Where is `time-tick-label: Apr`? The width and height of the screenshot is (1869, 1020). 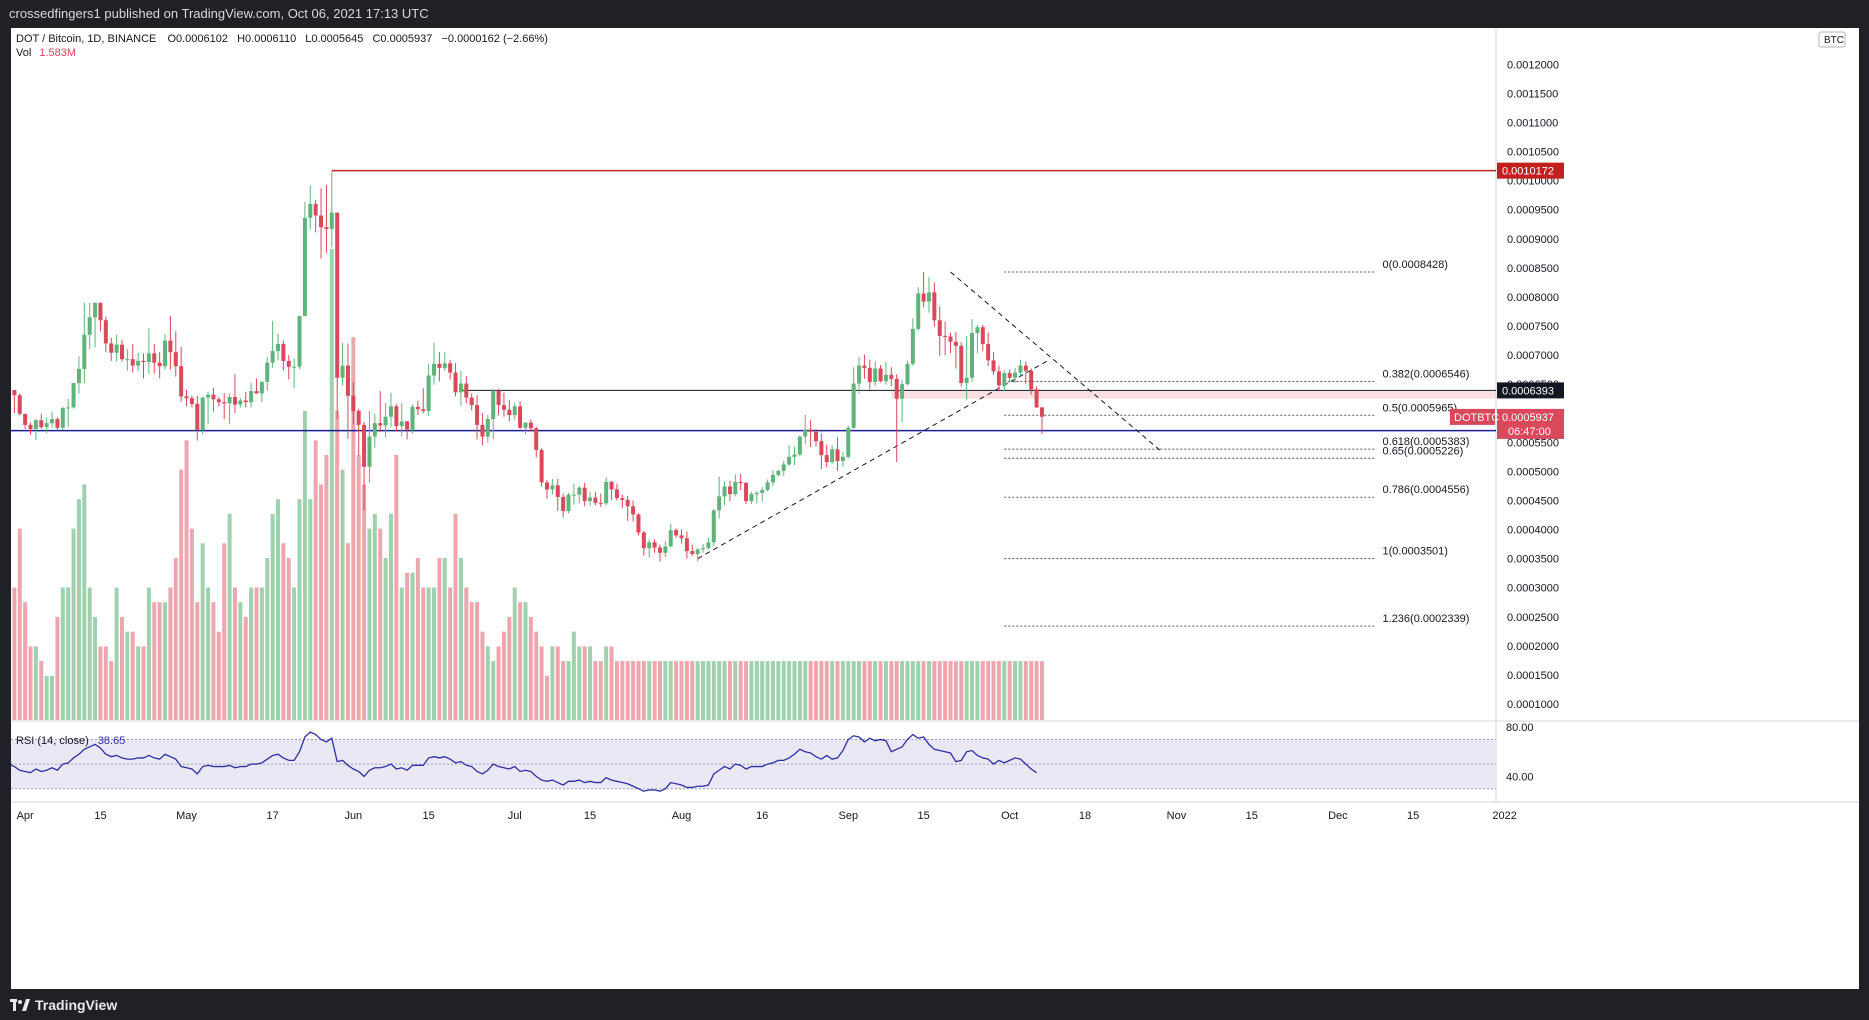
time-tick-label: Apr is located at coordinates (25, 816).